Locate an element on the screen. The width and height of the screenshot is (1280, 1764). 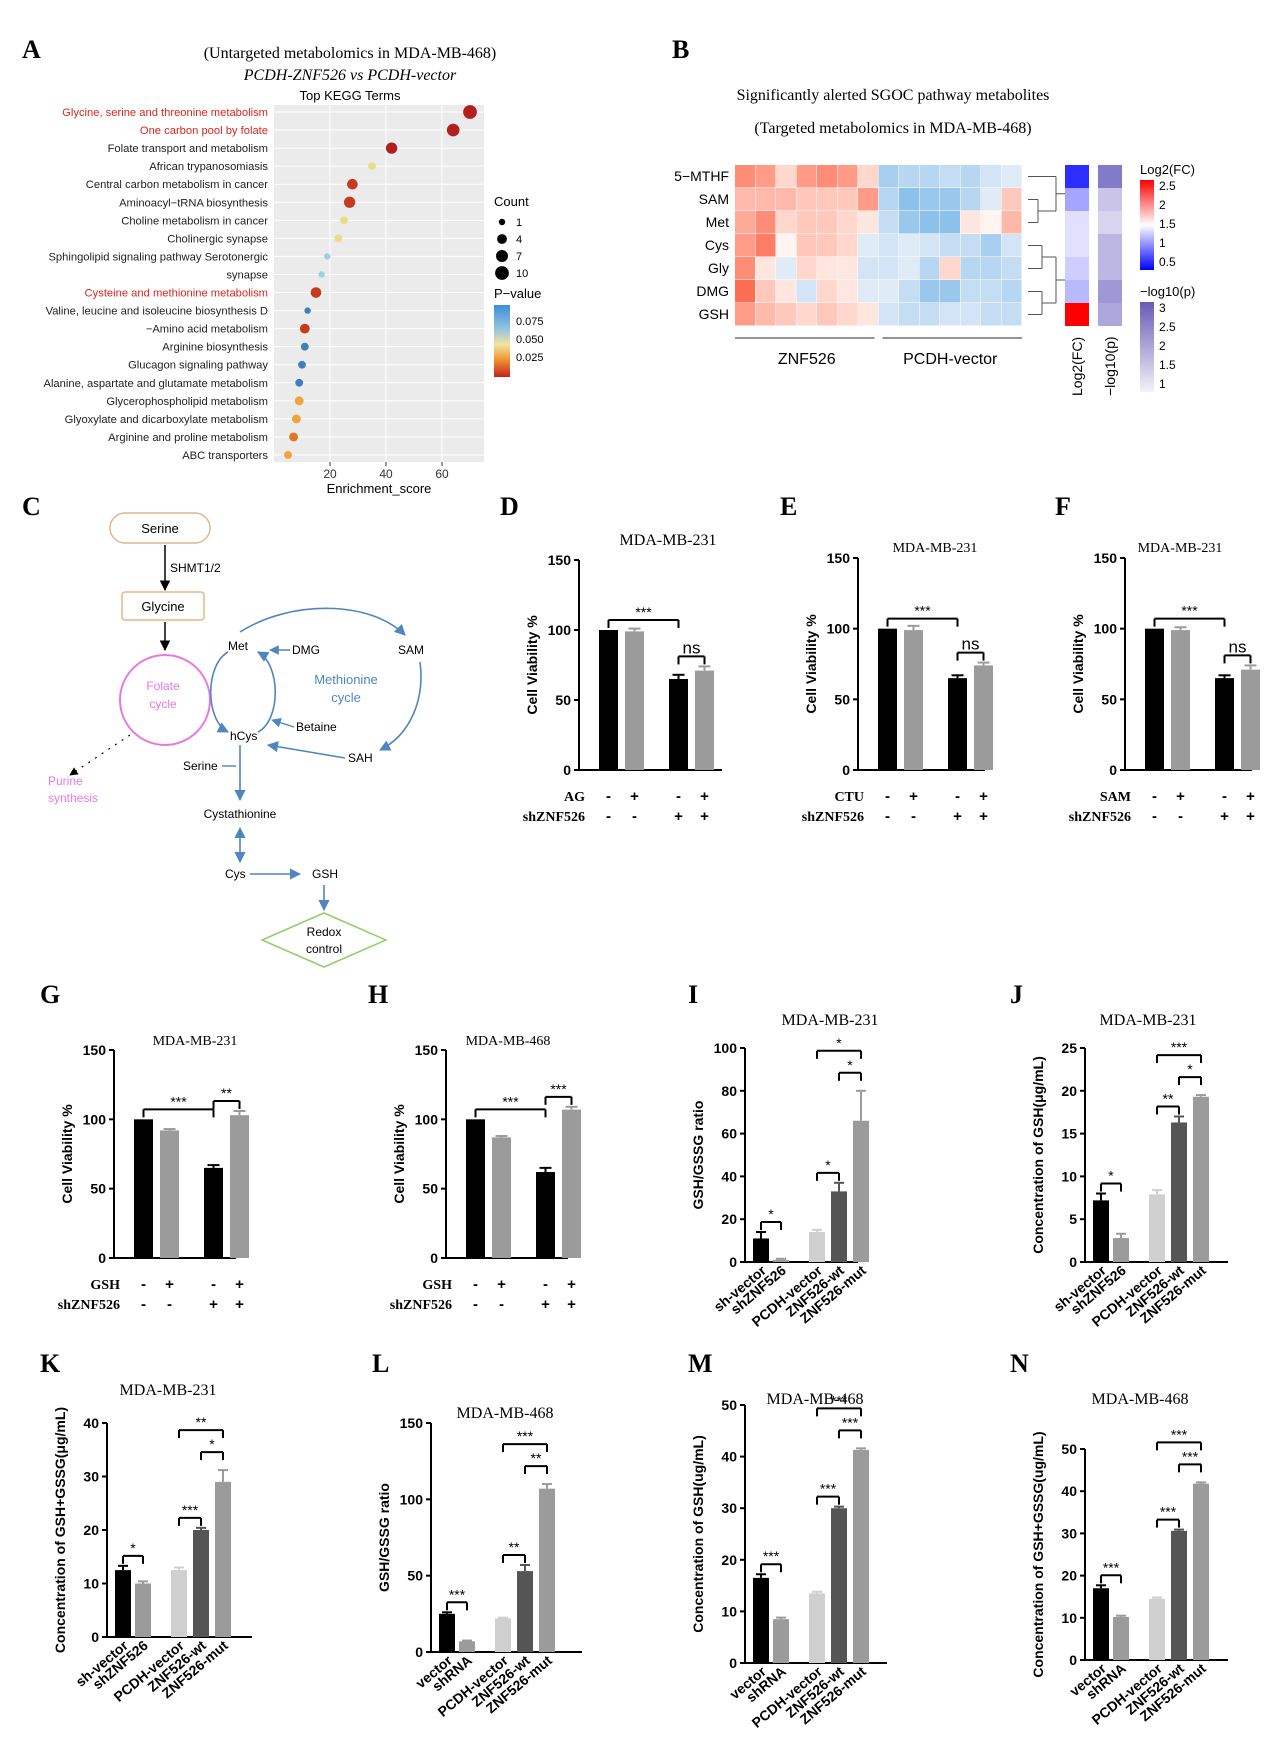
treatment-label: AG is located at coordinates (574, 797).